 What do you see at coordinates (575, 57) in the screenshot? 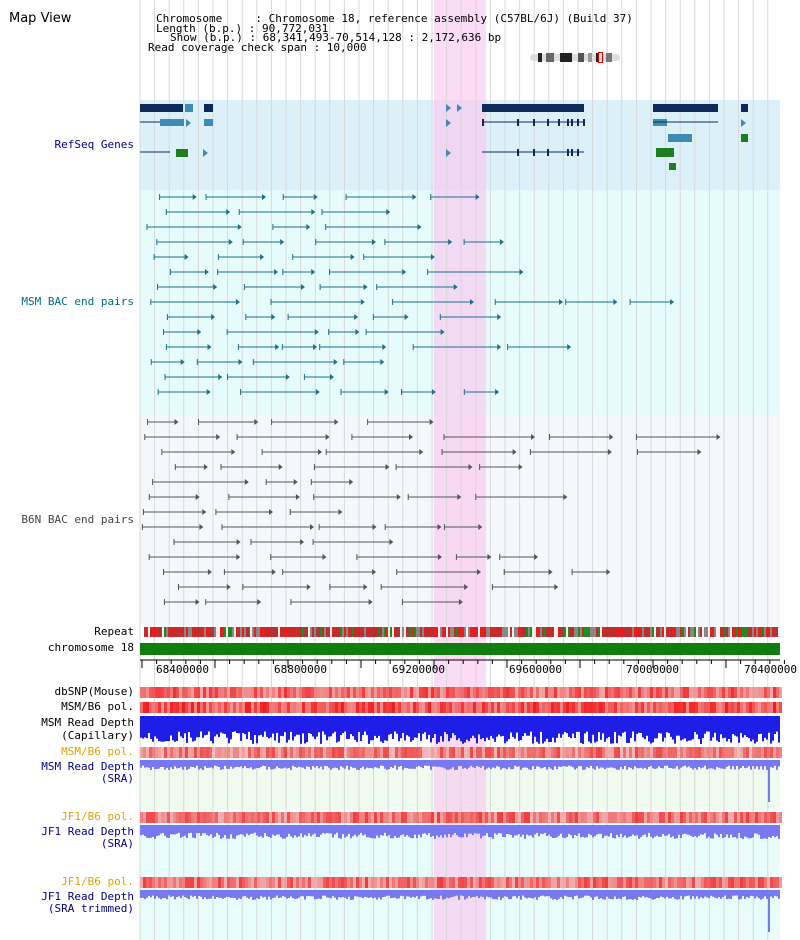
I see `chromosome-ideogram` at bounding box center [575, 57].